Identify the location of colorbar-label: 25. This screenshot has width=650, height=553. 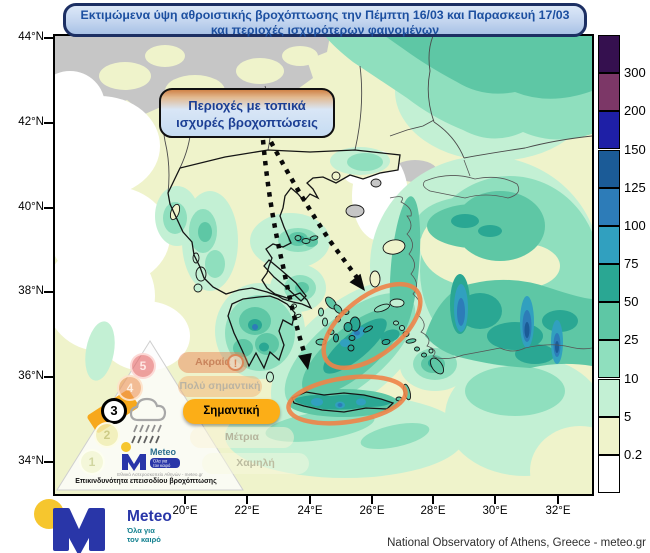
(631, 340).